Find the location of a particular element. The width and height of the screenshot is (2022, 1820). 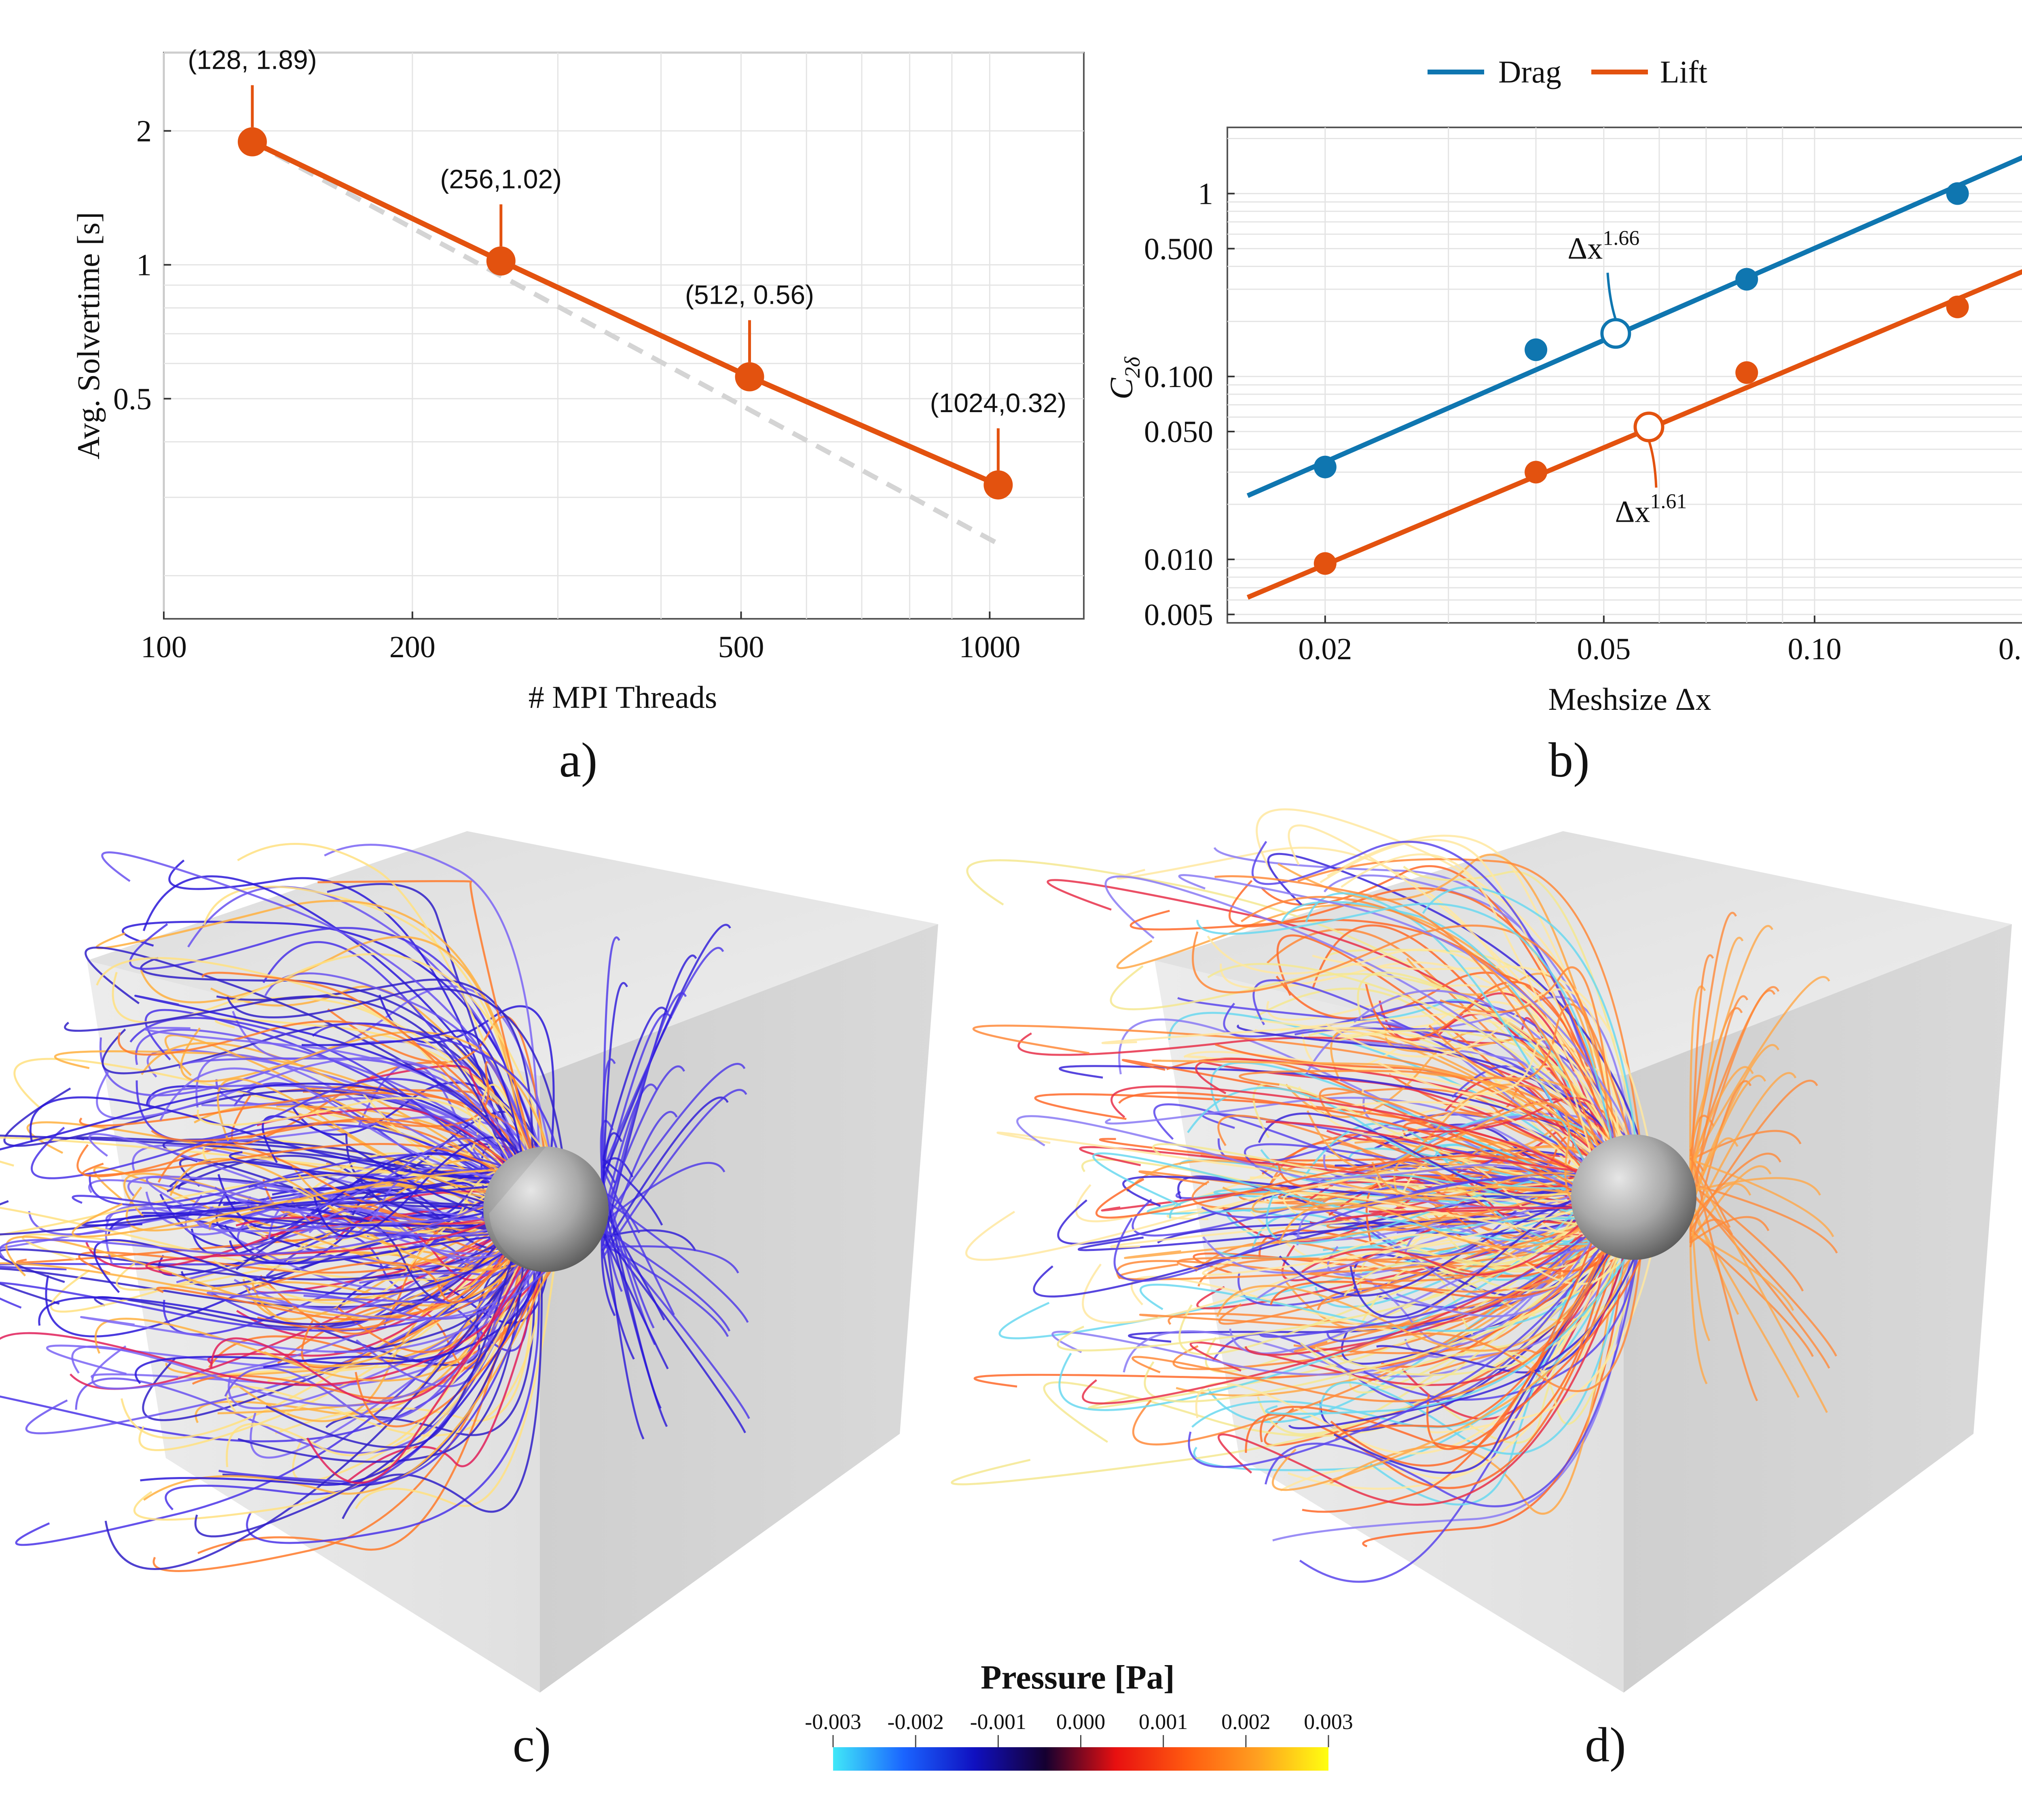

rate-label-exponent: 1.66 is located at coordinates (1621, 238).